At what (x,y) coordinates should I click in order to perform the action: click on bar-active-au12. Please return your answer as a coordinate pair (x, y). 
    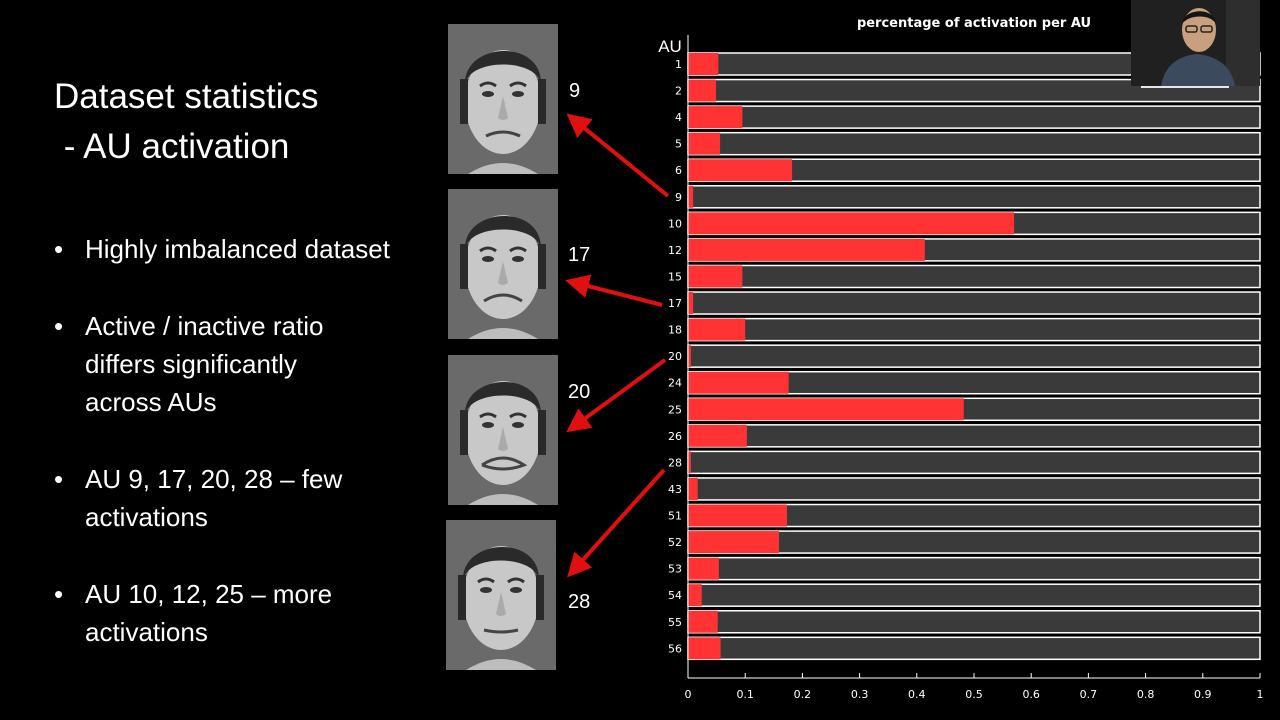
    Looking at the image, I should click on (806, 249).